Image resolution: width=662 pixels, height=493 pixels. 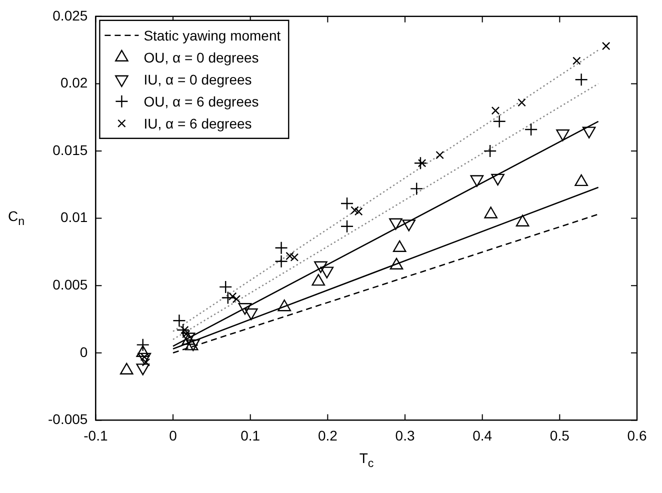 What do you see at coordinates (96, 435) in the screenshot?
I see `x-tick-label: -0.1` at bounding box center [96, 435].